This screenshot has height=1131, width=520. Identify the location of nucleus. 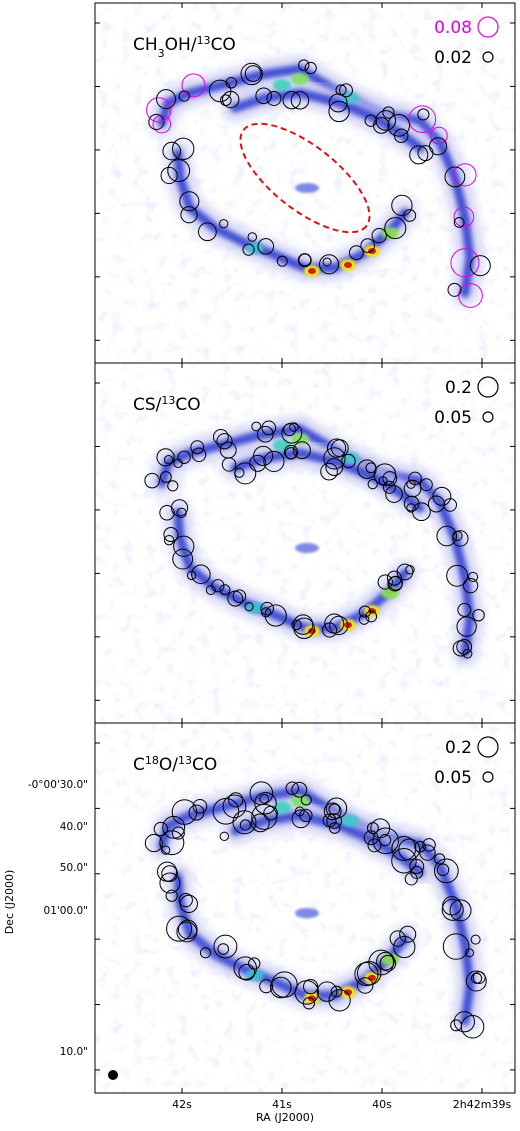
(307, 188).